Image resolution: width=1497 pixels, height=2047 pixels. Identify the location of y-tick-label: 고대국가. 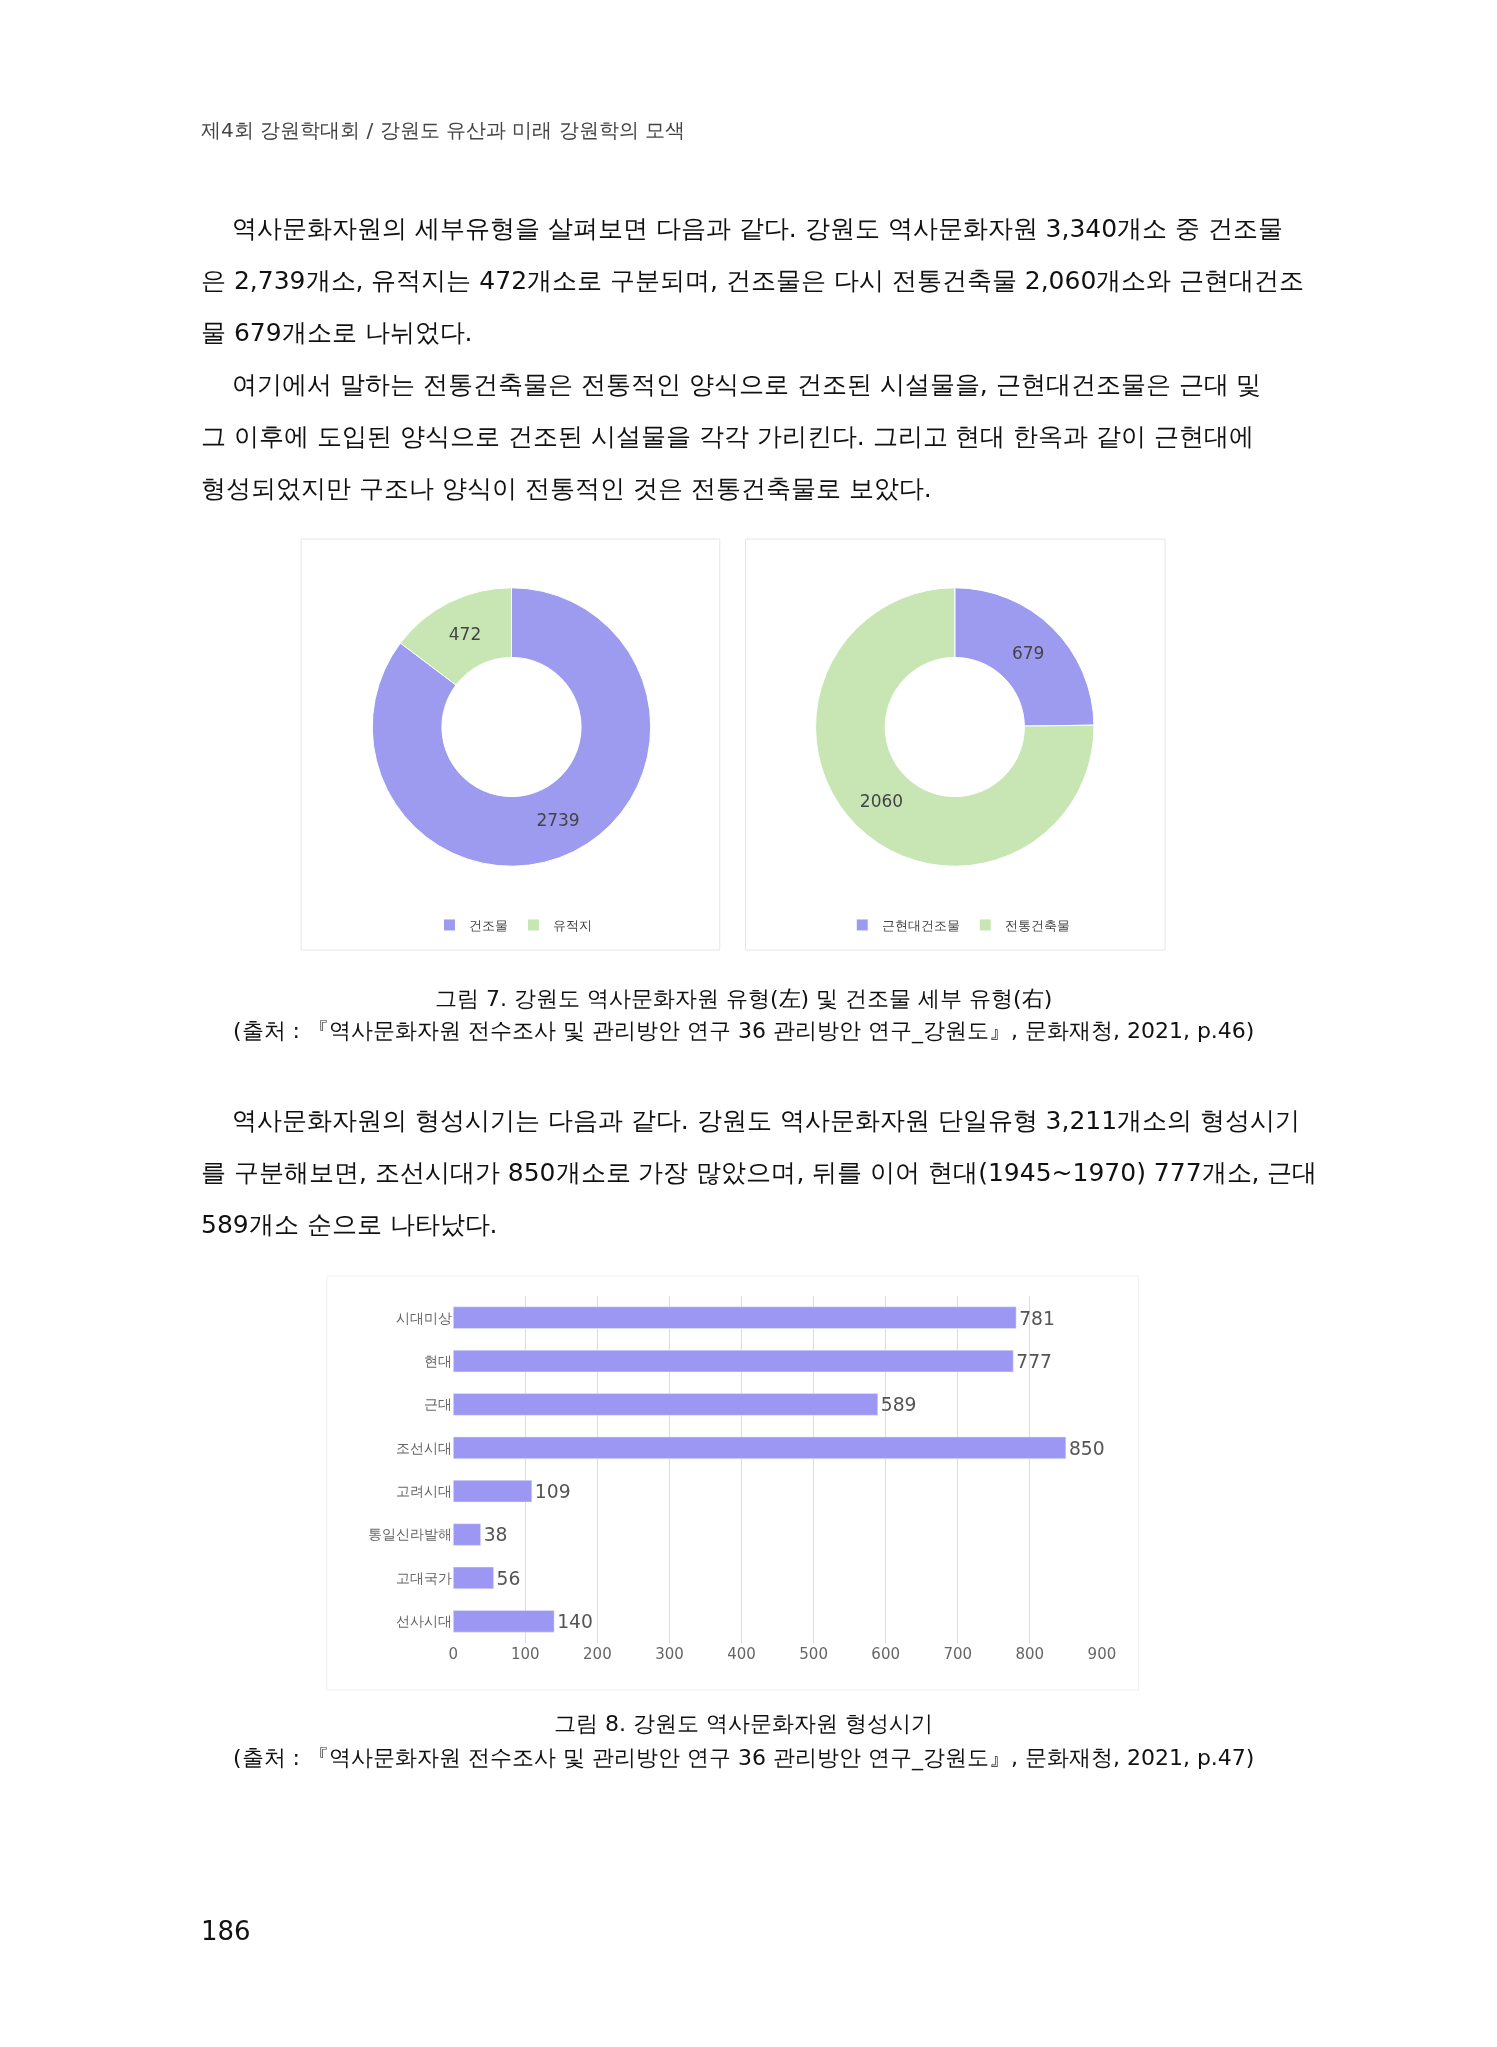
(424, 1577).